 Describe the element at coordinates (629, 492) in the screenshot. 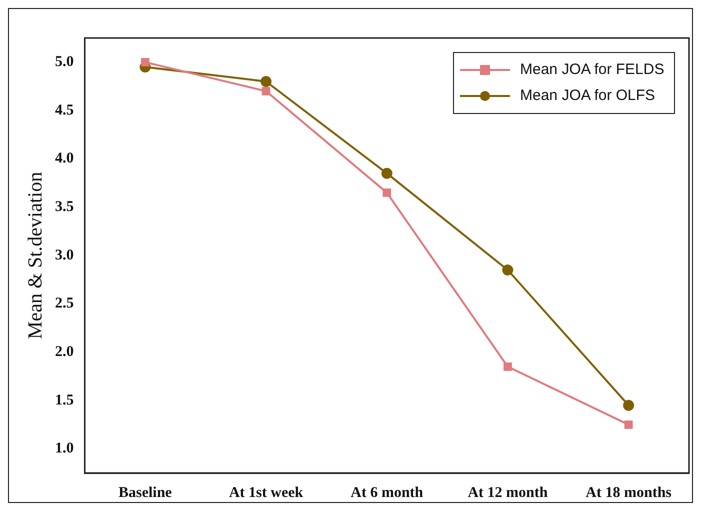

I see `x-tick-label: At 18 months` at that location.